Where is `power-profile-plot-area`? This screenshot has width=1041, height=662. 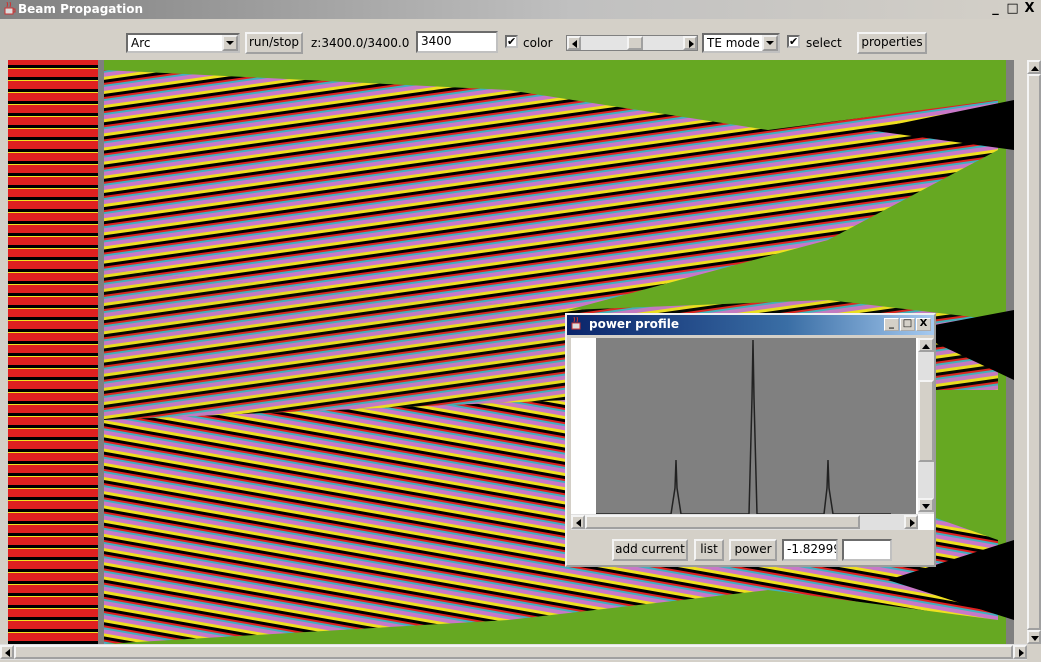 power-profile-plot-area is located at coordinates (752, 434).